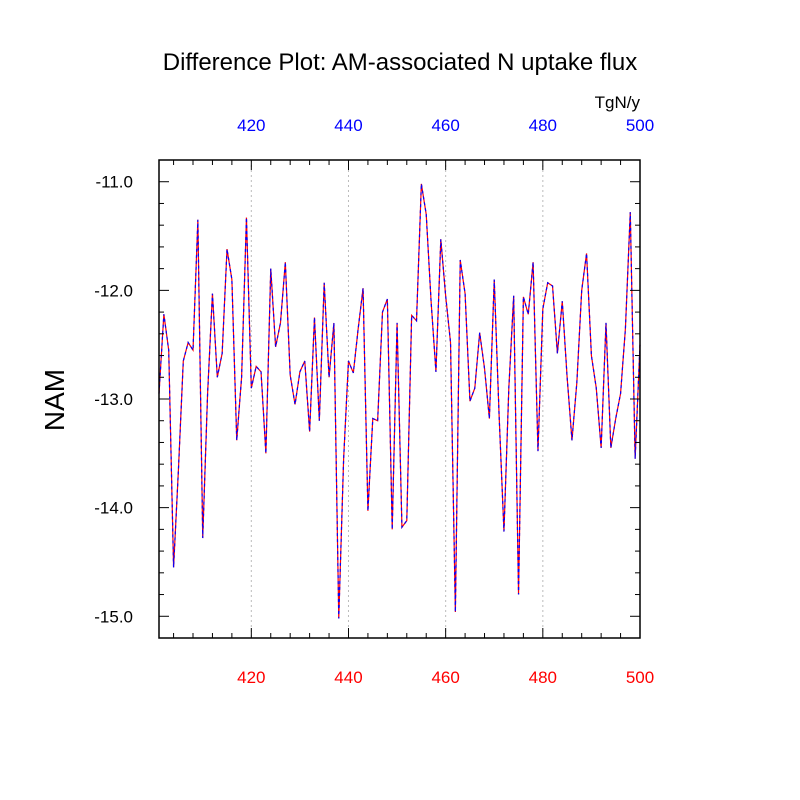 This screenshot has width=800, height=800. What do you see at coordinates (543, 677) in the screenshot?
I see `x-tick-label-bottom: 480` at bounding box center [543, 677].